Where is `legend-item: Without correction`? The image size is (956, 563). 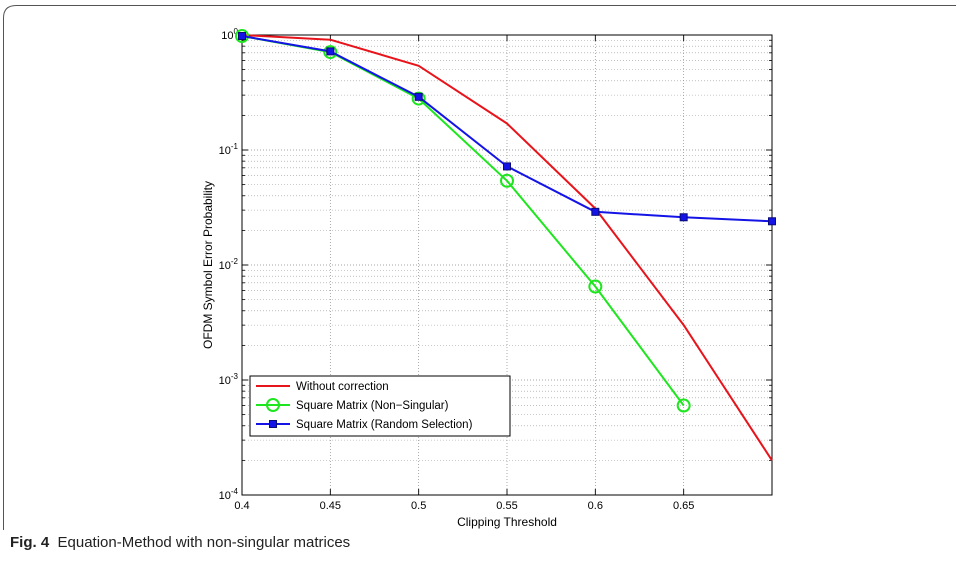
legend-item: Without correction is located at coordinates (322, 387).